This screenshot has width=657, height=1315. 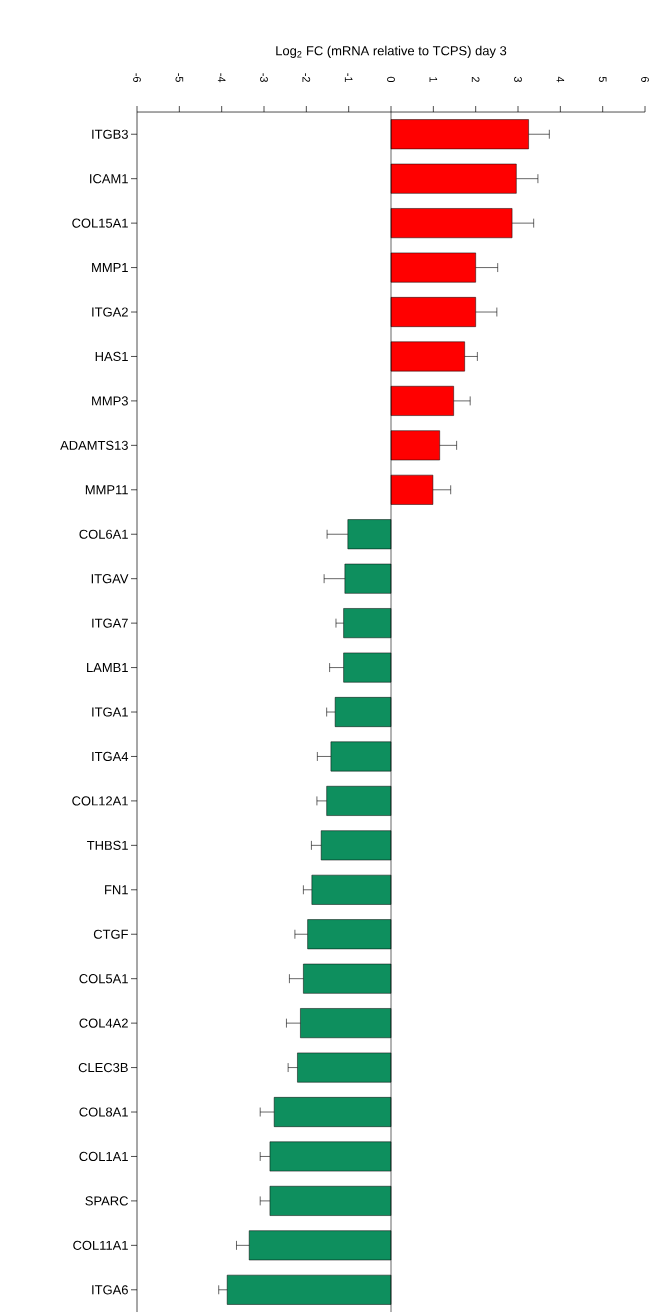 I want to click on x-tick-label: 0, so click(x=391, y=79).